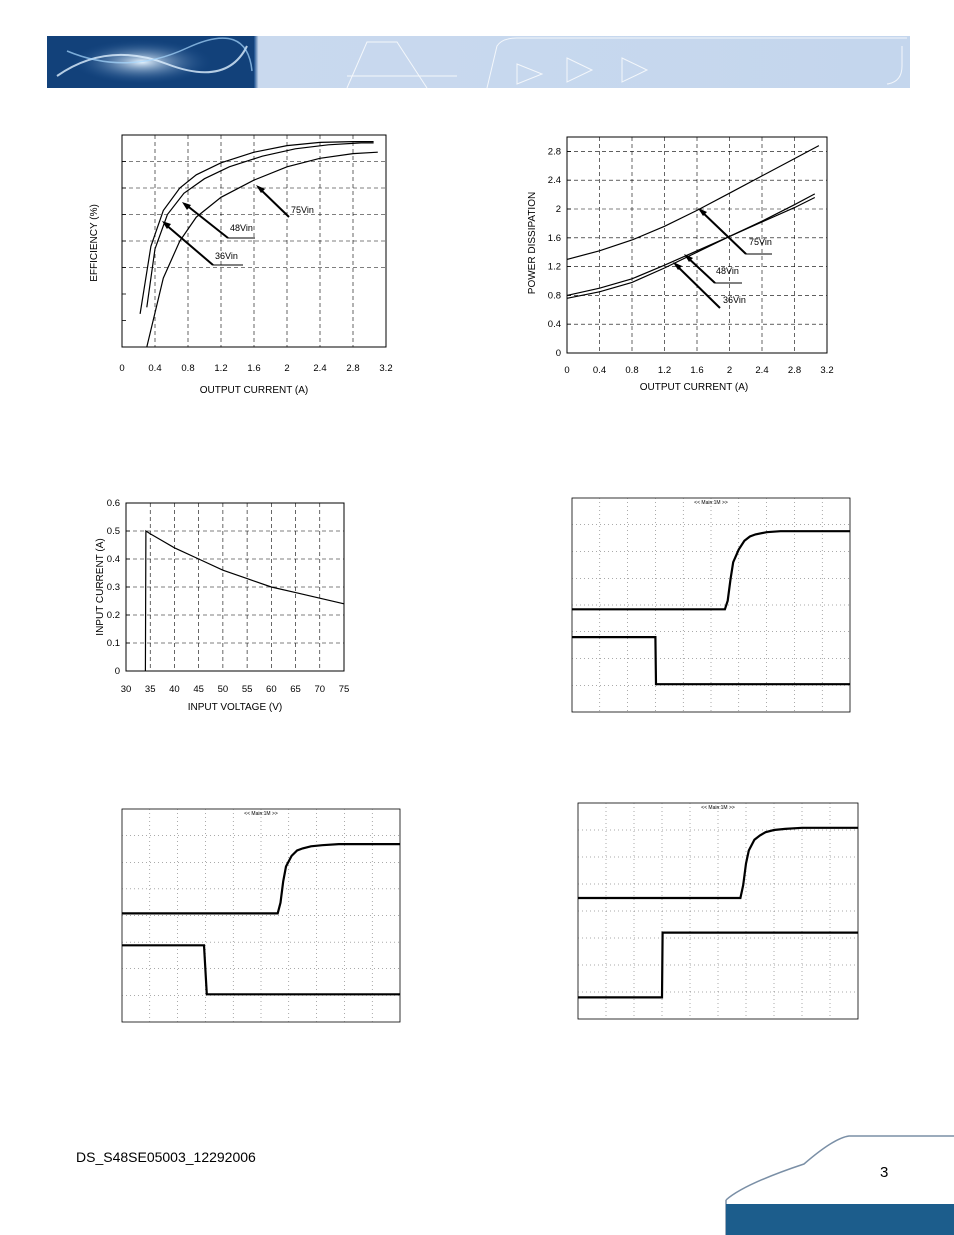  Describe the element at coordinates (113, 587) in the screenshot. I see `y-tick-label: 0.3` at that location.